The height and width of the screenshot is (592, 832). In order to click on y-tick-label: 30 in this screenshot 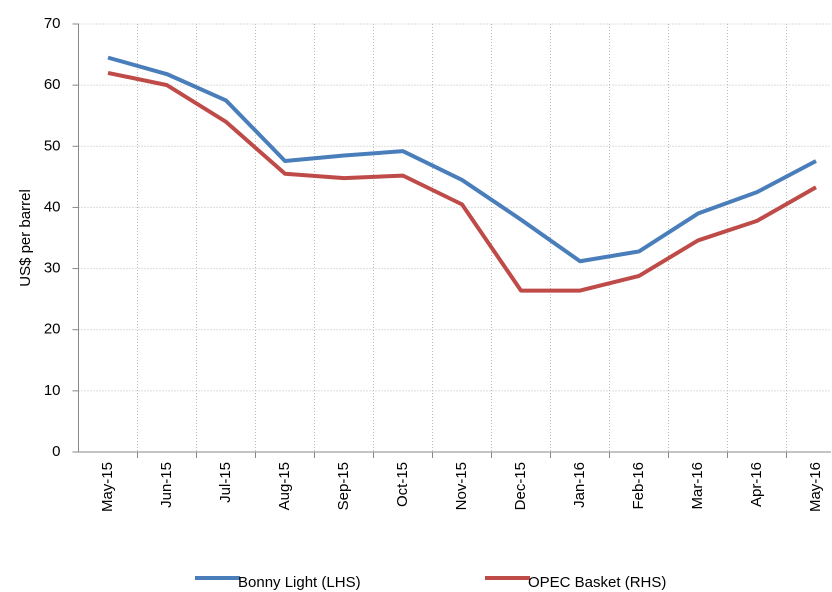, I will do `click(52, 268)`.